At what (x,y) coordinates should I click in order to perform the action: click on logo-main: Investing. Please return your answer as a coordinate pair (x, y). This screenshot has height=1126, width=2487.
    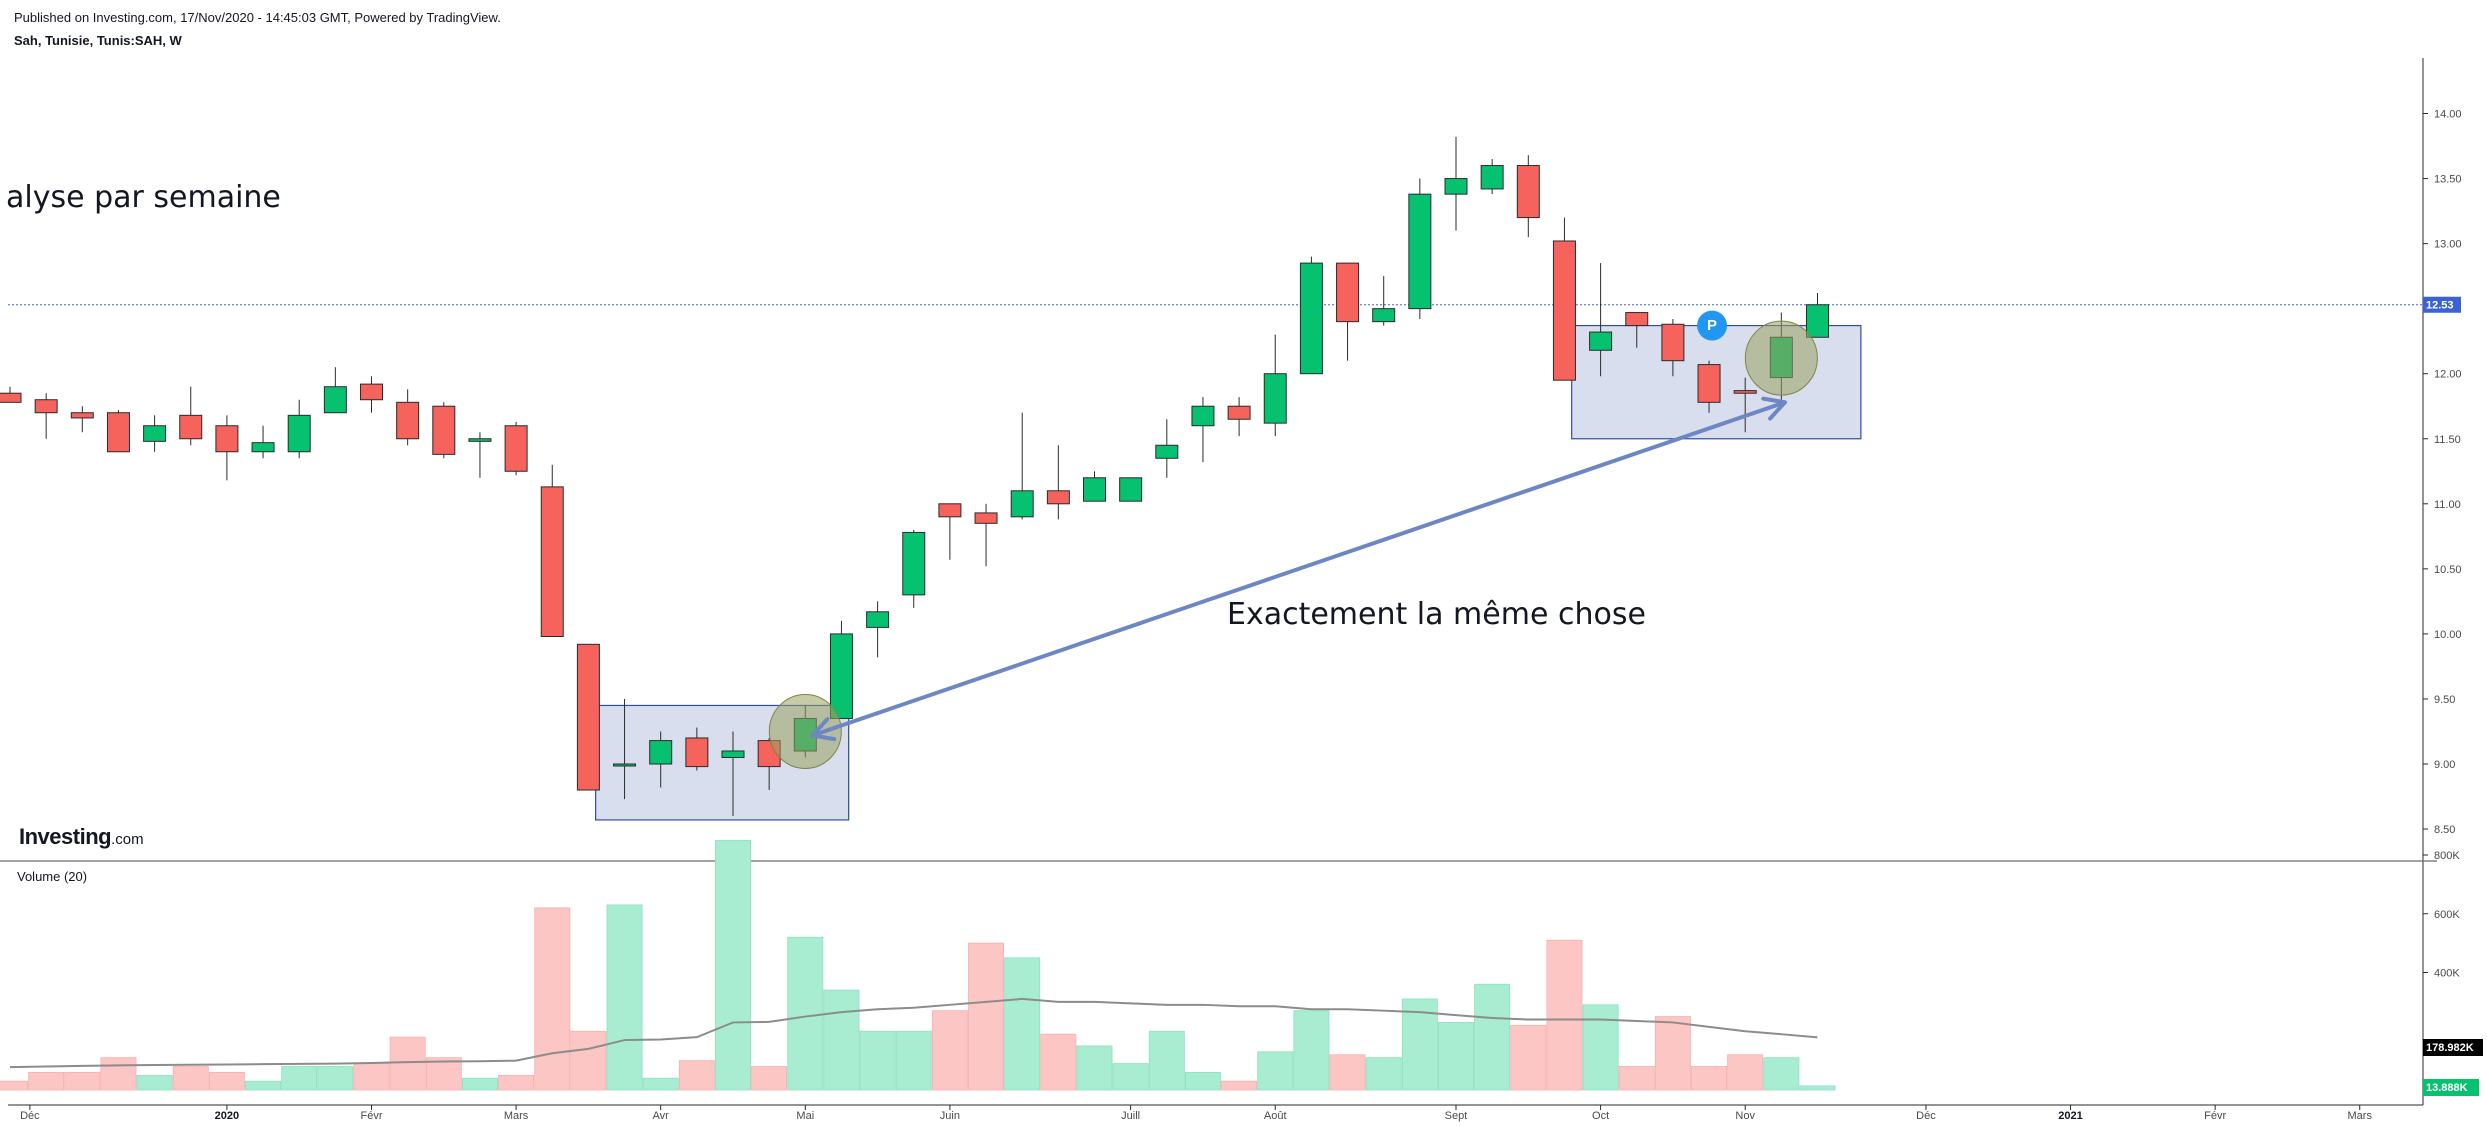
    Looking at the image, I should click on (65, 836).